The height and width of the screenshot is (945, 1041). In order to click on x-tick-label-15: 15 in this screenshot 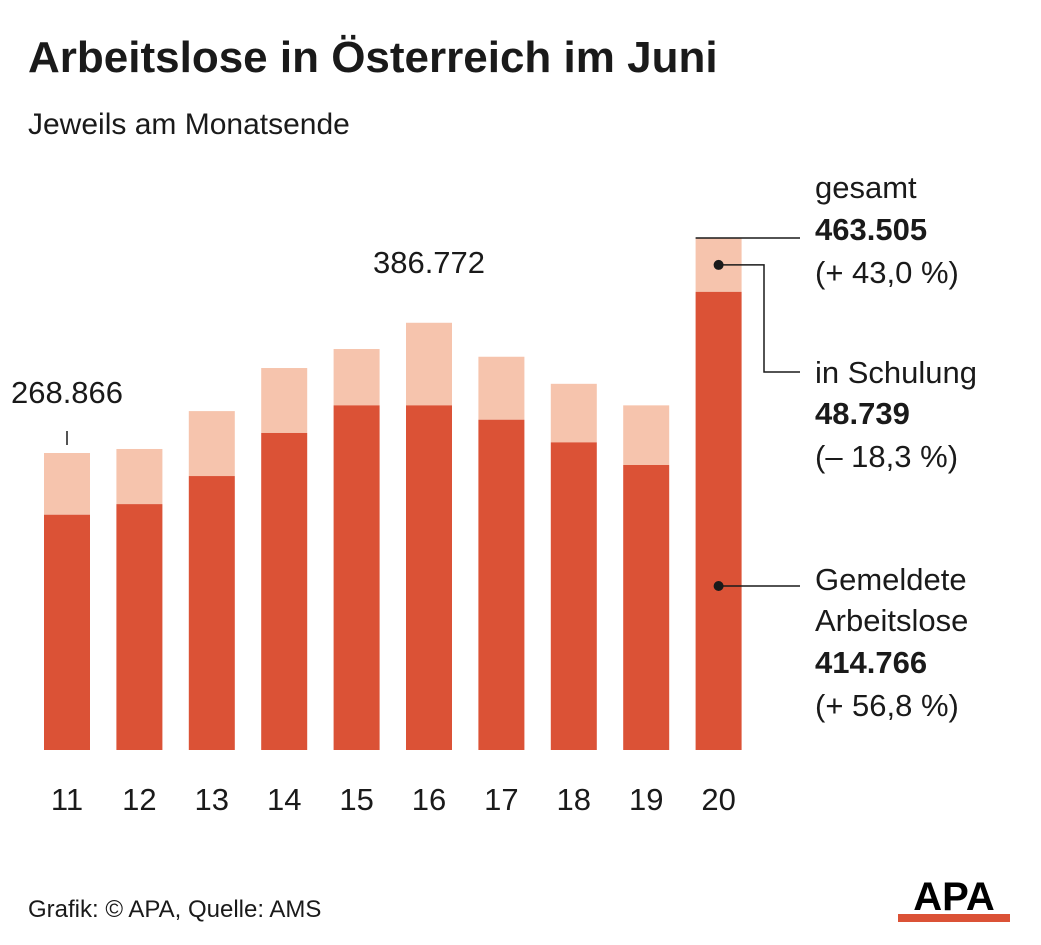, I will do `click(356, 799)`.